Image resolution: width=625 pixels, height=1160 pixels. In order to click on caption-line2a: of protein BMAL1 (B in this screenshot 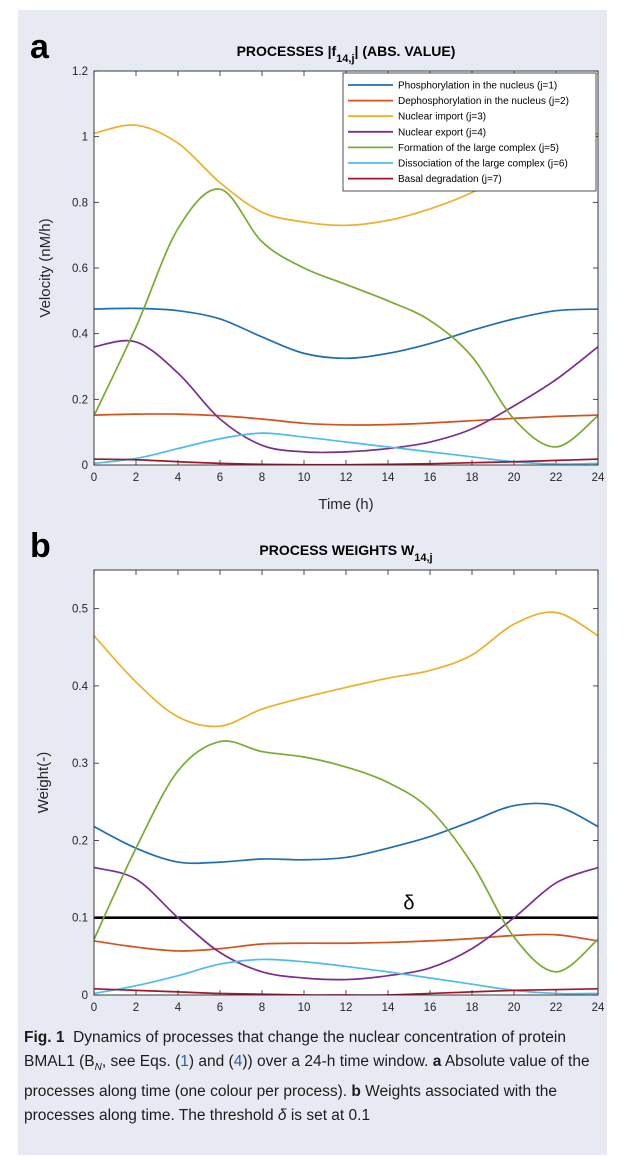, I will do `click(295, 1049)`.